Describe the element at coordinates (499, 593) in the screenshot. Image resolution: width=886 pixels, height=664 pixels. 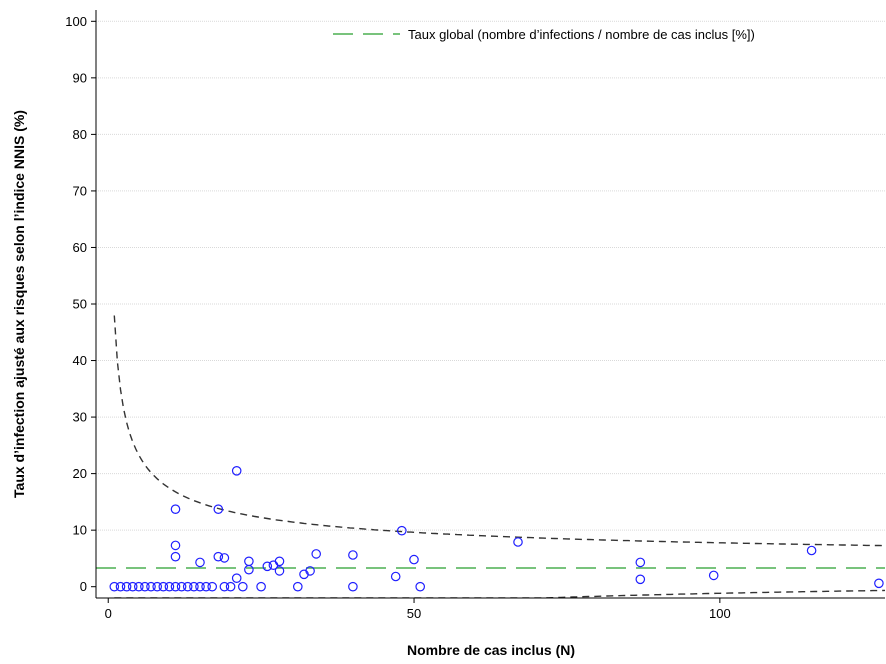
I see `lower-control-limit` at that location.